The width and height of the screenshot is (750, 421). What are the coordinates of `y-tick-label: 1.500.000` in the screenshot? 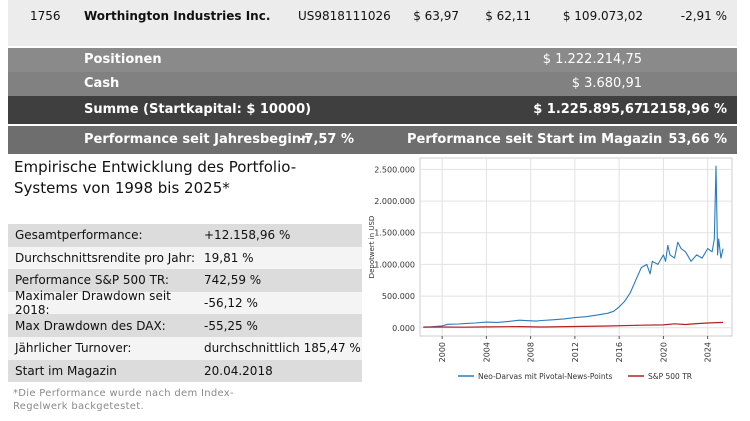 It's located at (394, 233).